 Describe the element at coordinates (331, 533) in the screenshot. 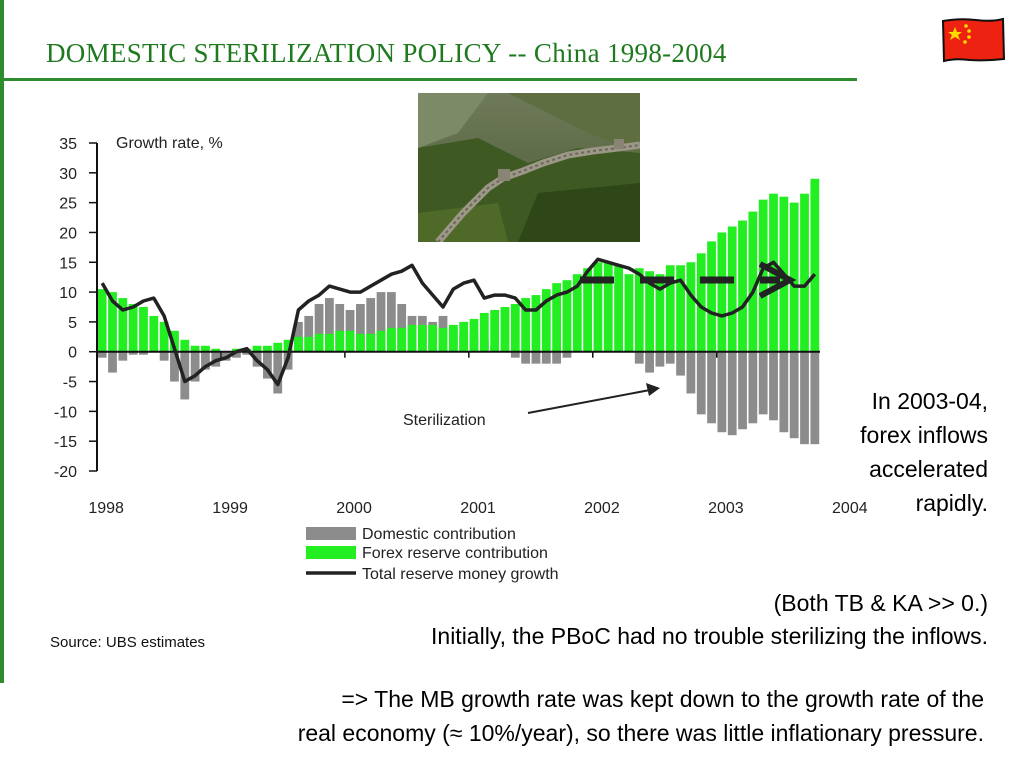

I see `legend-swatch-domestic` at that location.